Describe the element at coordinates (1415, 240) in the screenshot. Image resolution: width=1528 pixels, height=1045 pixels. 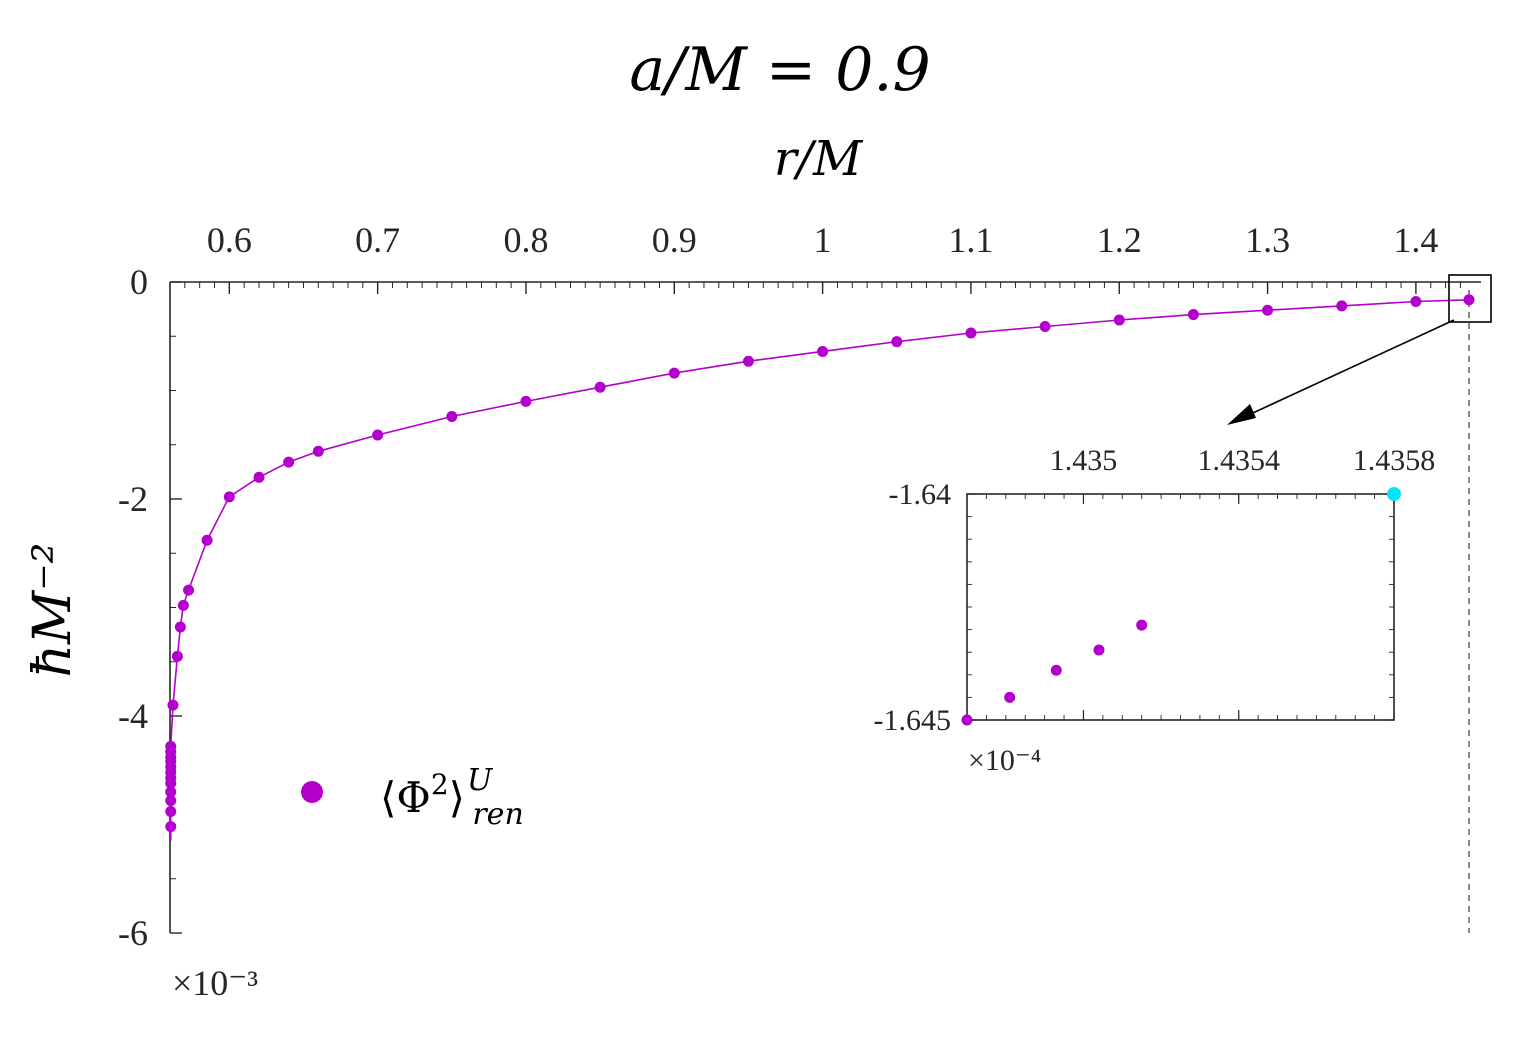
I see `x-tick-label: 1.4` at that location.